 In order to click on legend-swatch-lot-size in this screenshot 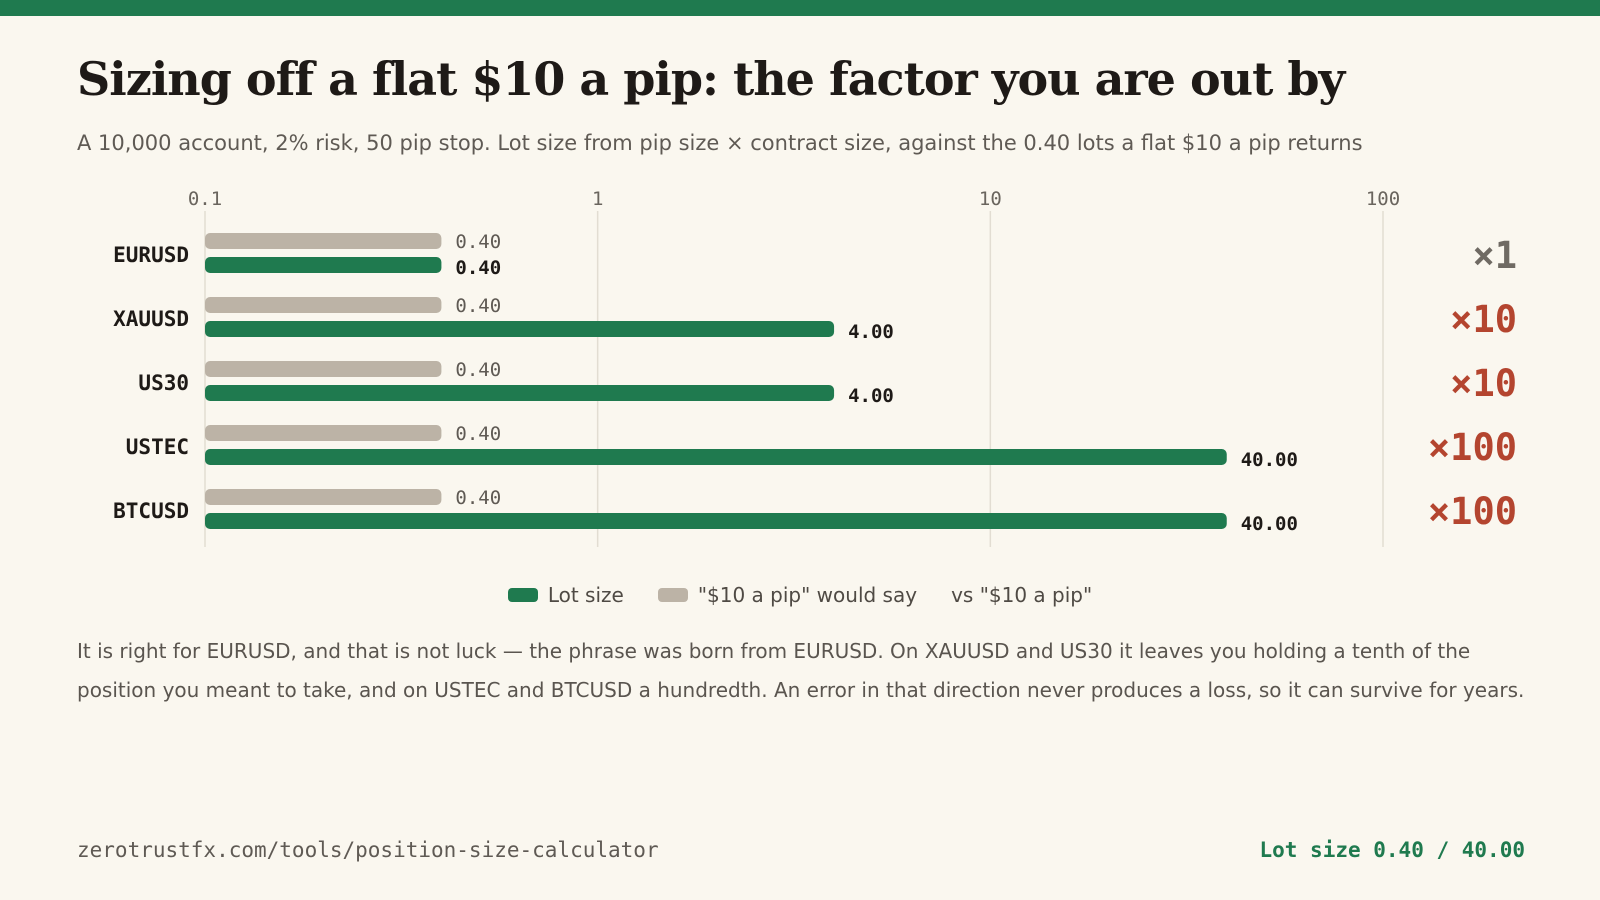, I will do `click(522, 595)`.